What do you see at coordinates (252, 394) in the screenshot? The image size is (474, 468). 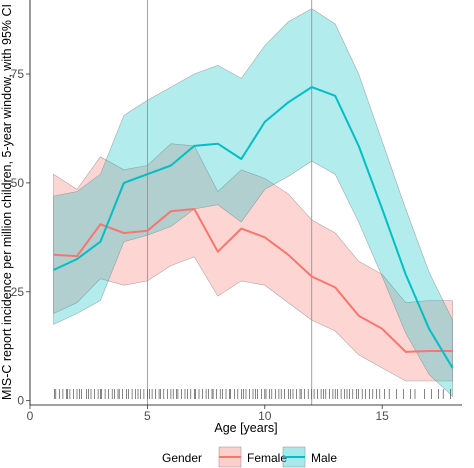 I see `rug-marks` at bounding box center [252, 394].